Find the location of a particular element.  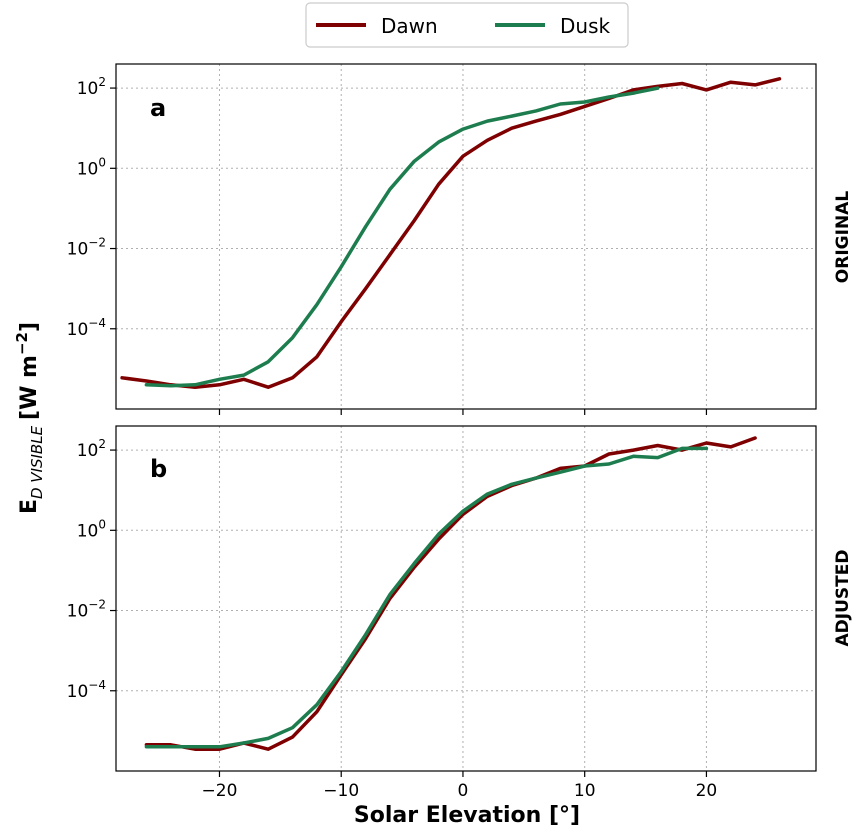

panel-b-ytick-label: 10⁻² is located at coordinates (86, 610).